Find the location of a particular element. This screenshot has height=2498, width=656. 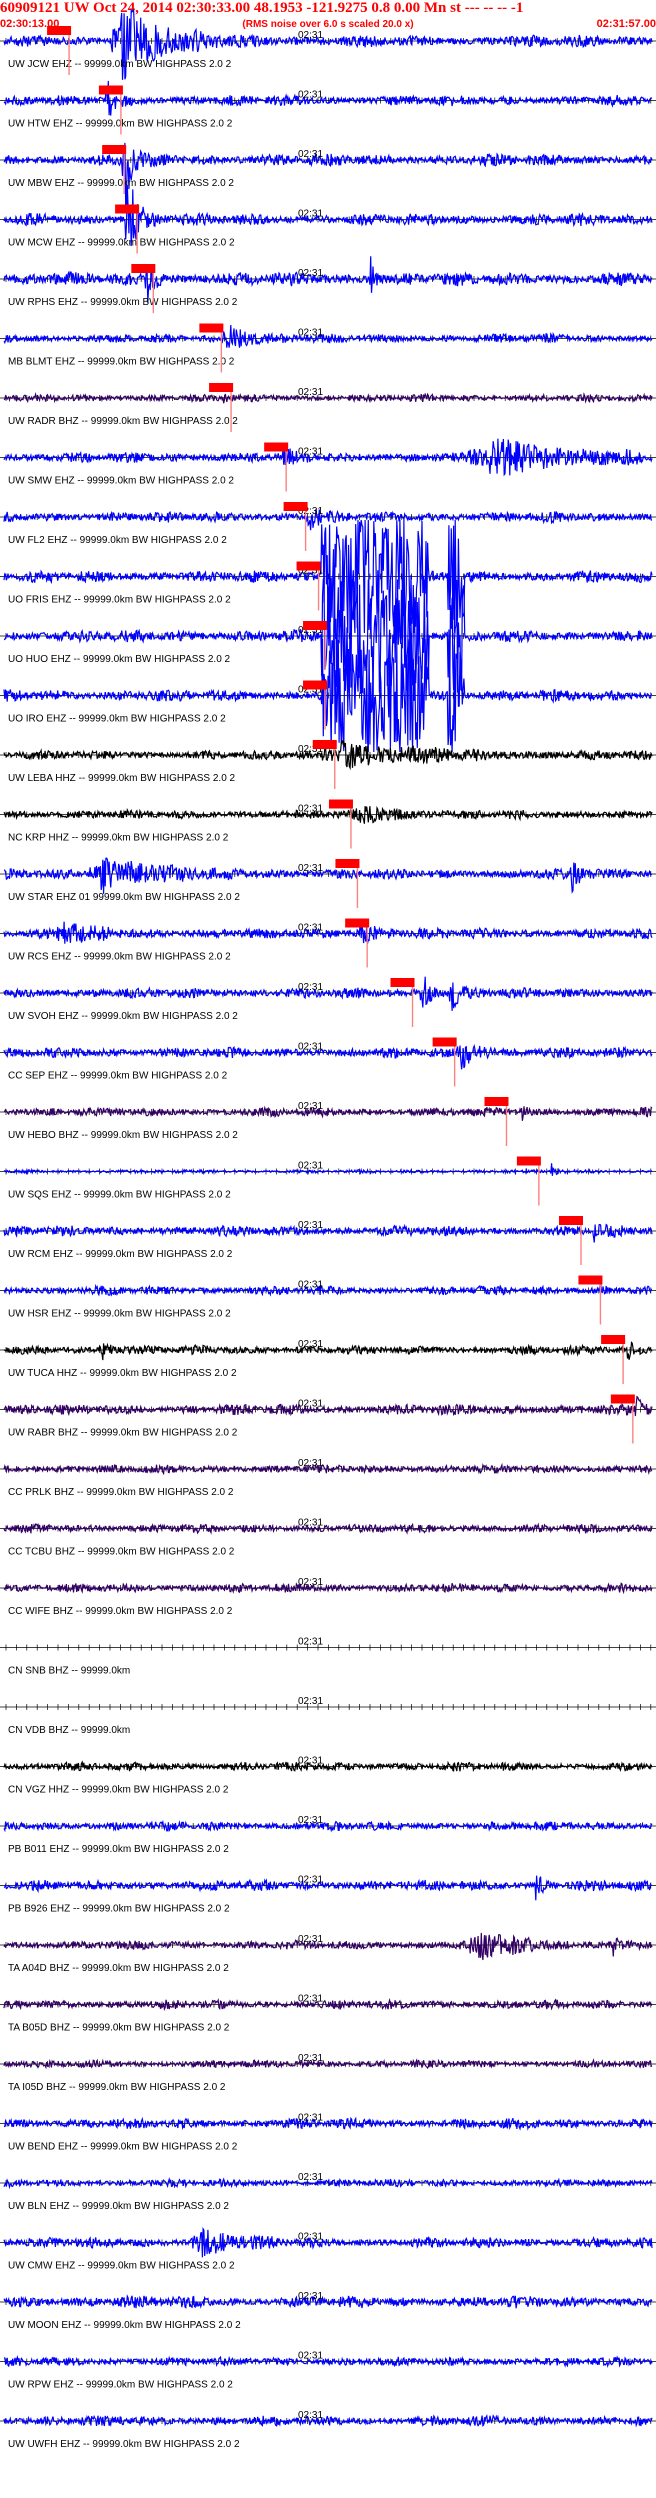

trace-28: CN SNB BHZ -- 99999.0km 02:31 is located at coordinates (328, 1657).